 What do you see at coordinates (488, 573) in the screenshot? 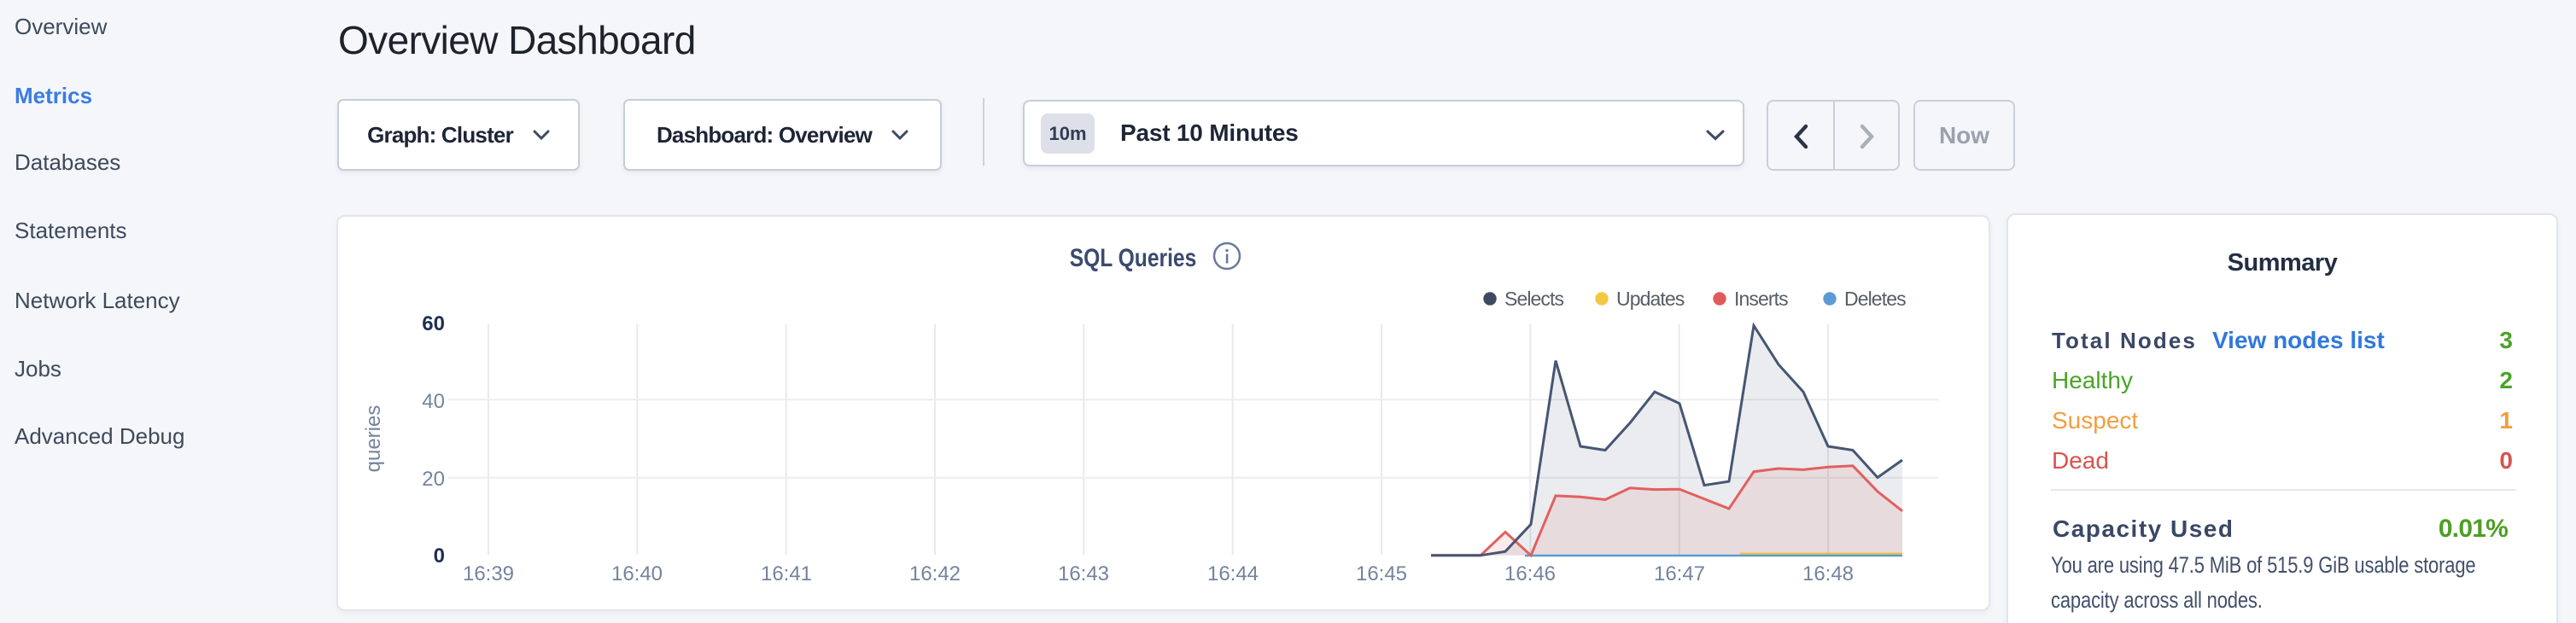
I see `svg-text: 16:39` at bounding box center [488, 573].